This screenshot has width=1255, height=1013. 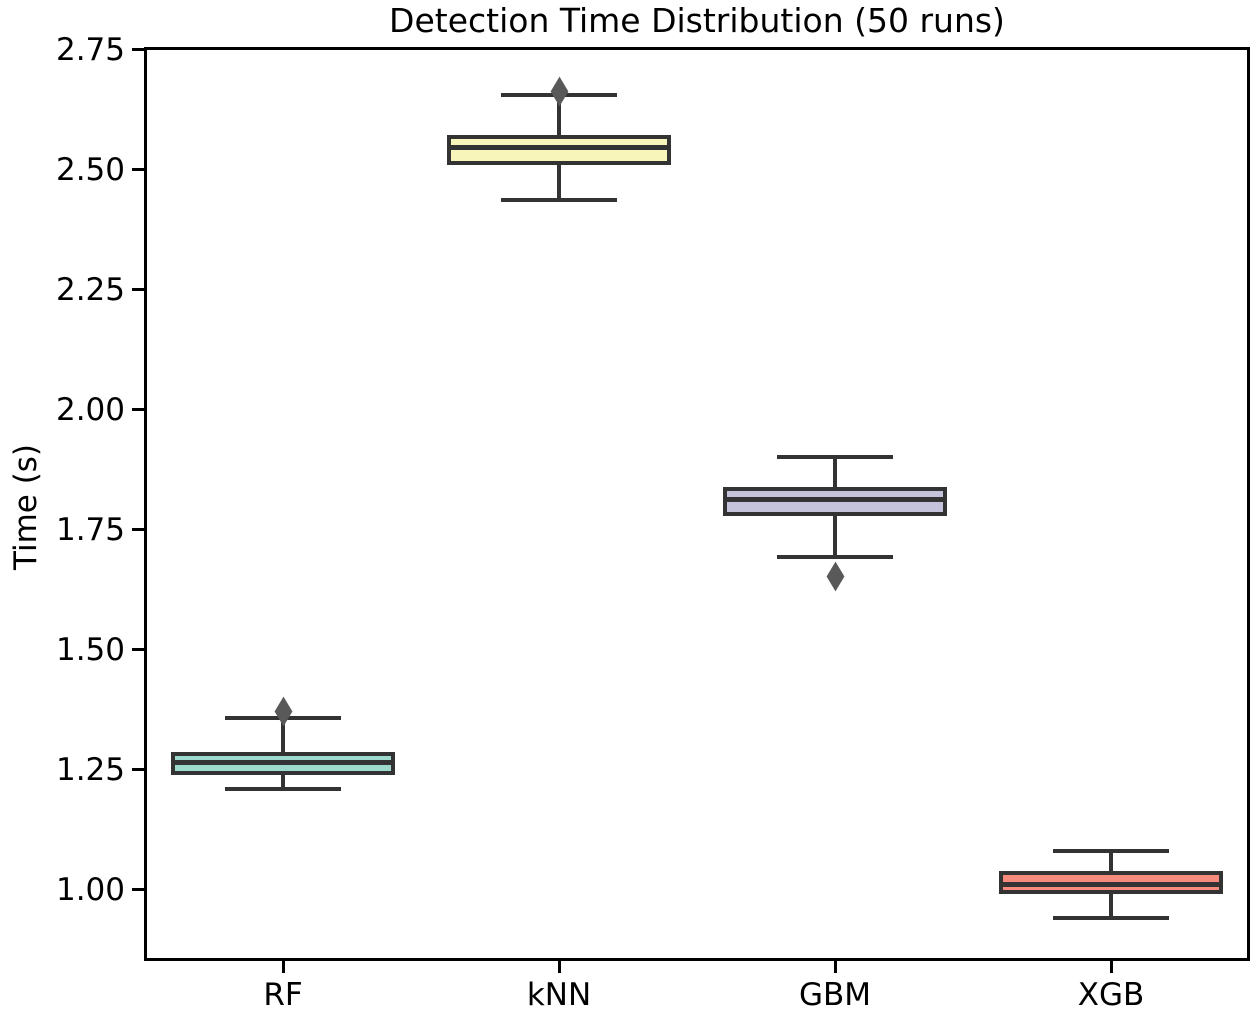 What do you see at coordinates (90, 649) in the screenshot?
I see `y-tick-label: 1.50` at bounding box center [90, 649].